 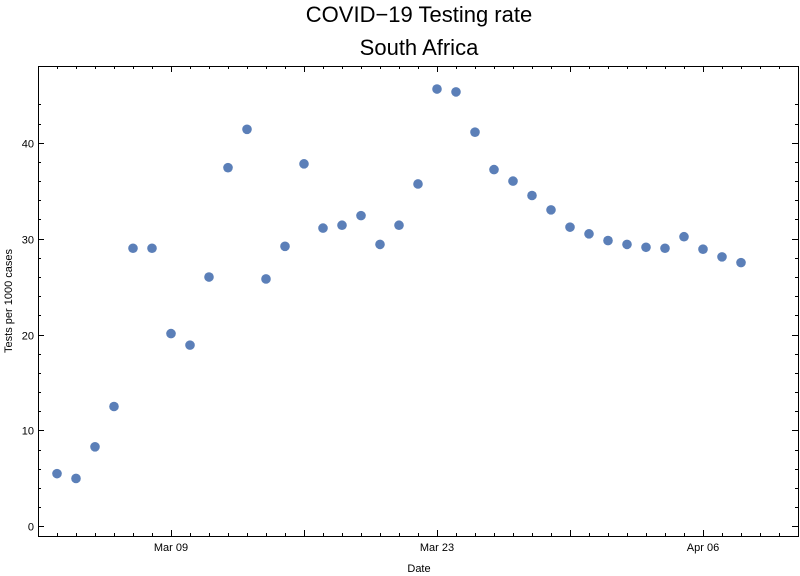 I want to click on x-axis-label: Date, so click(x=418, y=569).